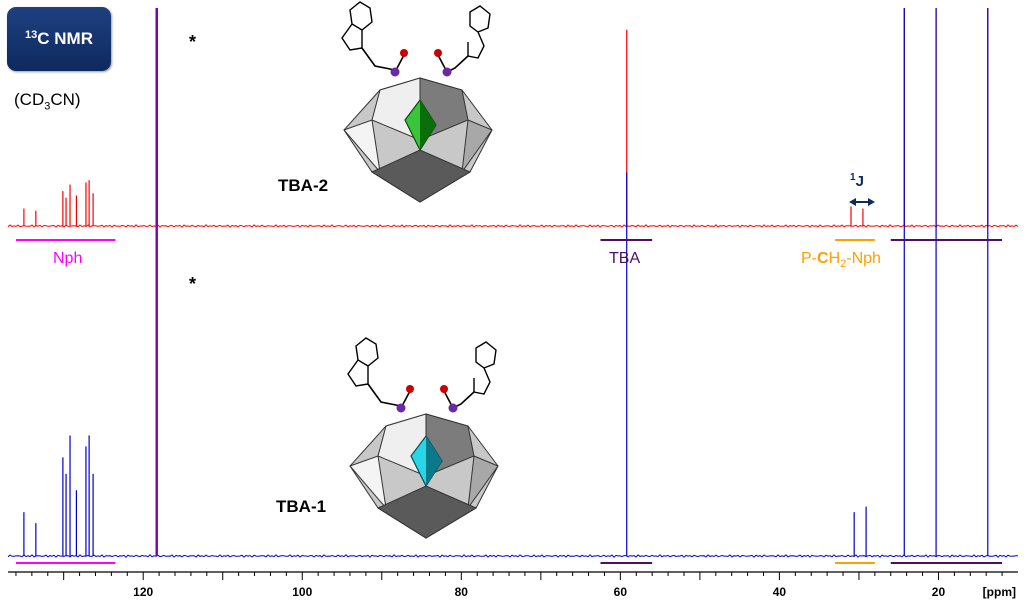  I want to click on x-tick-label: 100, so click(302, 592).